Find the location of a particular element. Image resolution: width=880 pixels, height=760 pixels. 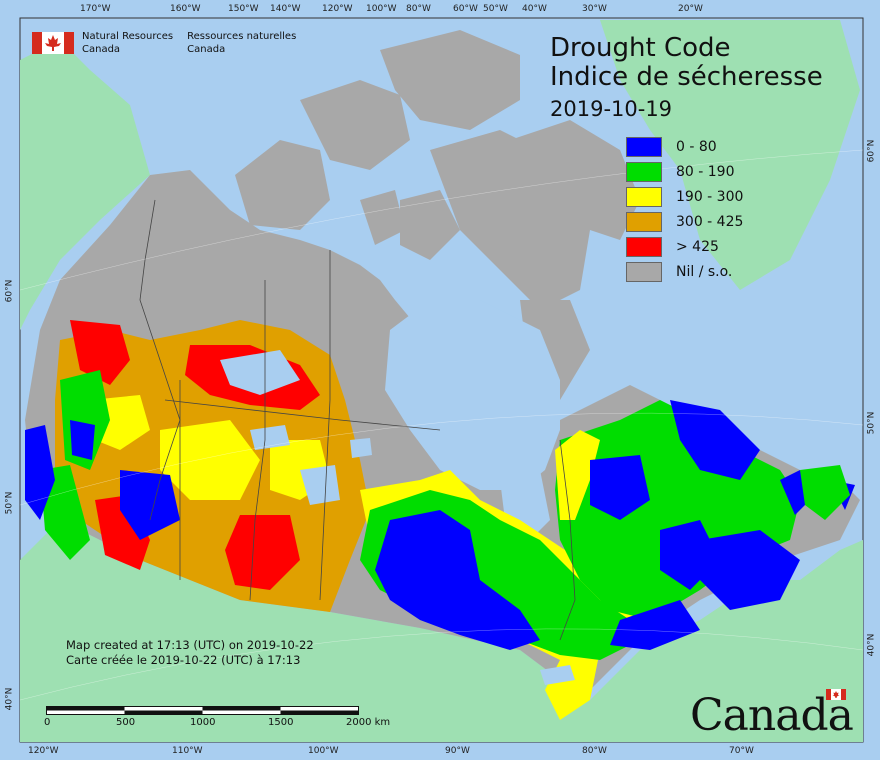

creation-note-en: Map created at 17:13 (UTC) on 2019-10-22 is located at coordinates (190, 645).